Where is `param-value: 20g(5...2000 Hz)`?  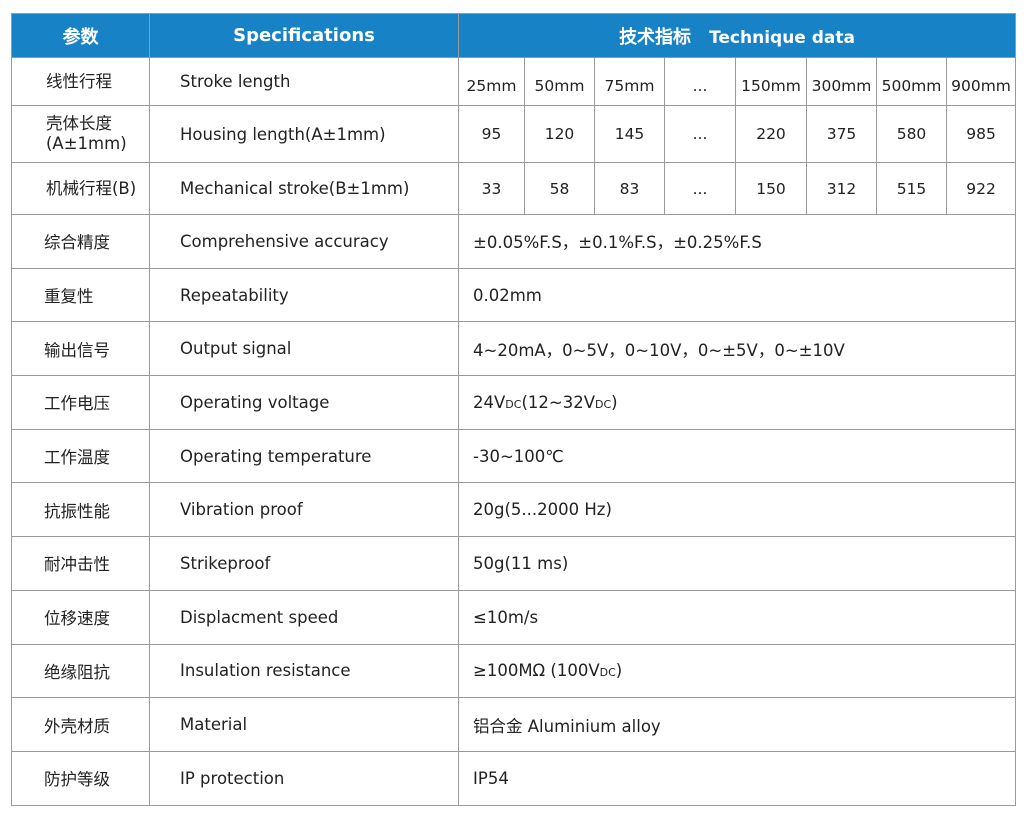
param-value: 20g(5...2000 Hz) is located at coordinates (737, 510).